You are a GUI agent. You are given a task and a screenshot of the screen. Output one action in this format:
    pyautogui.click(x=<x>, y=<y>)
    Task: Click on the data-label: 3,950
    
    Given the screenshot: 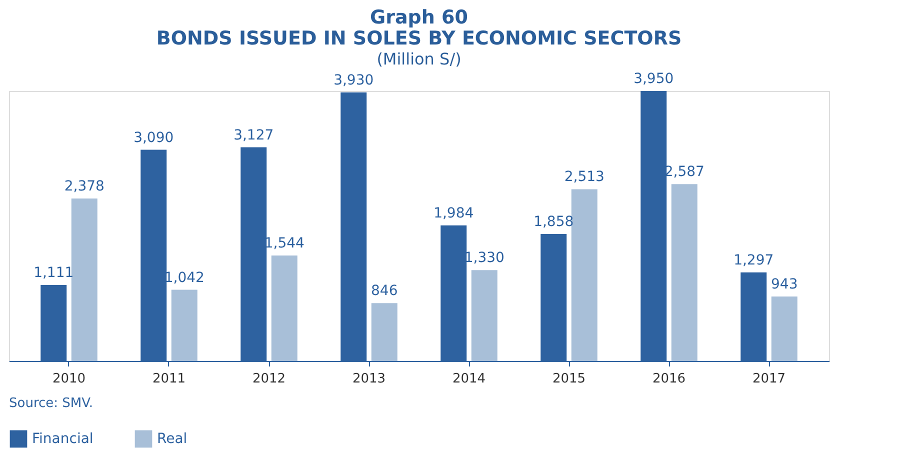 What is the action you would take?
    pyautogui.click(x=654, y=79)
    